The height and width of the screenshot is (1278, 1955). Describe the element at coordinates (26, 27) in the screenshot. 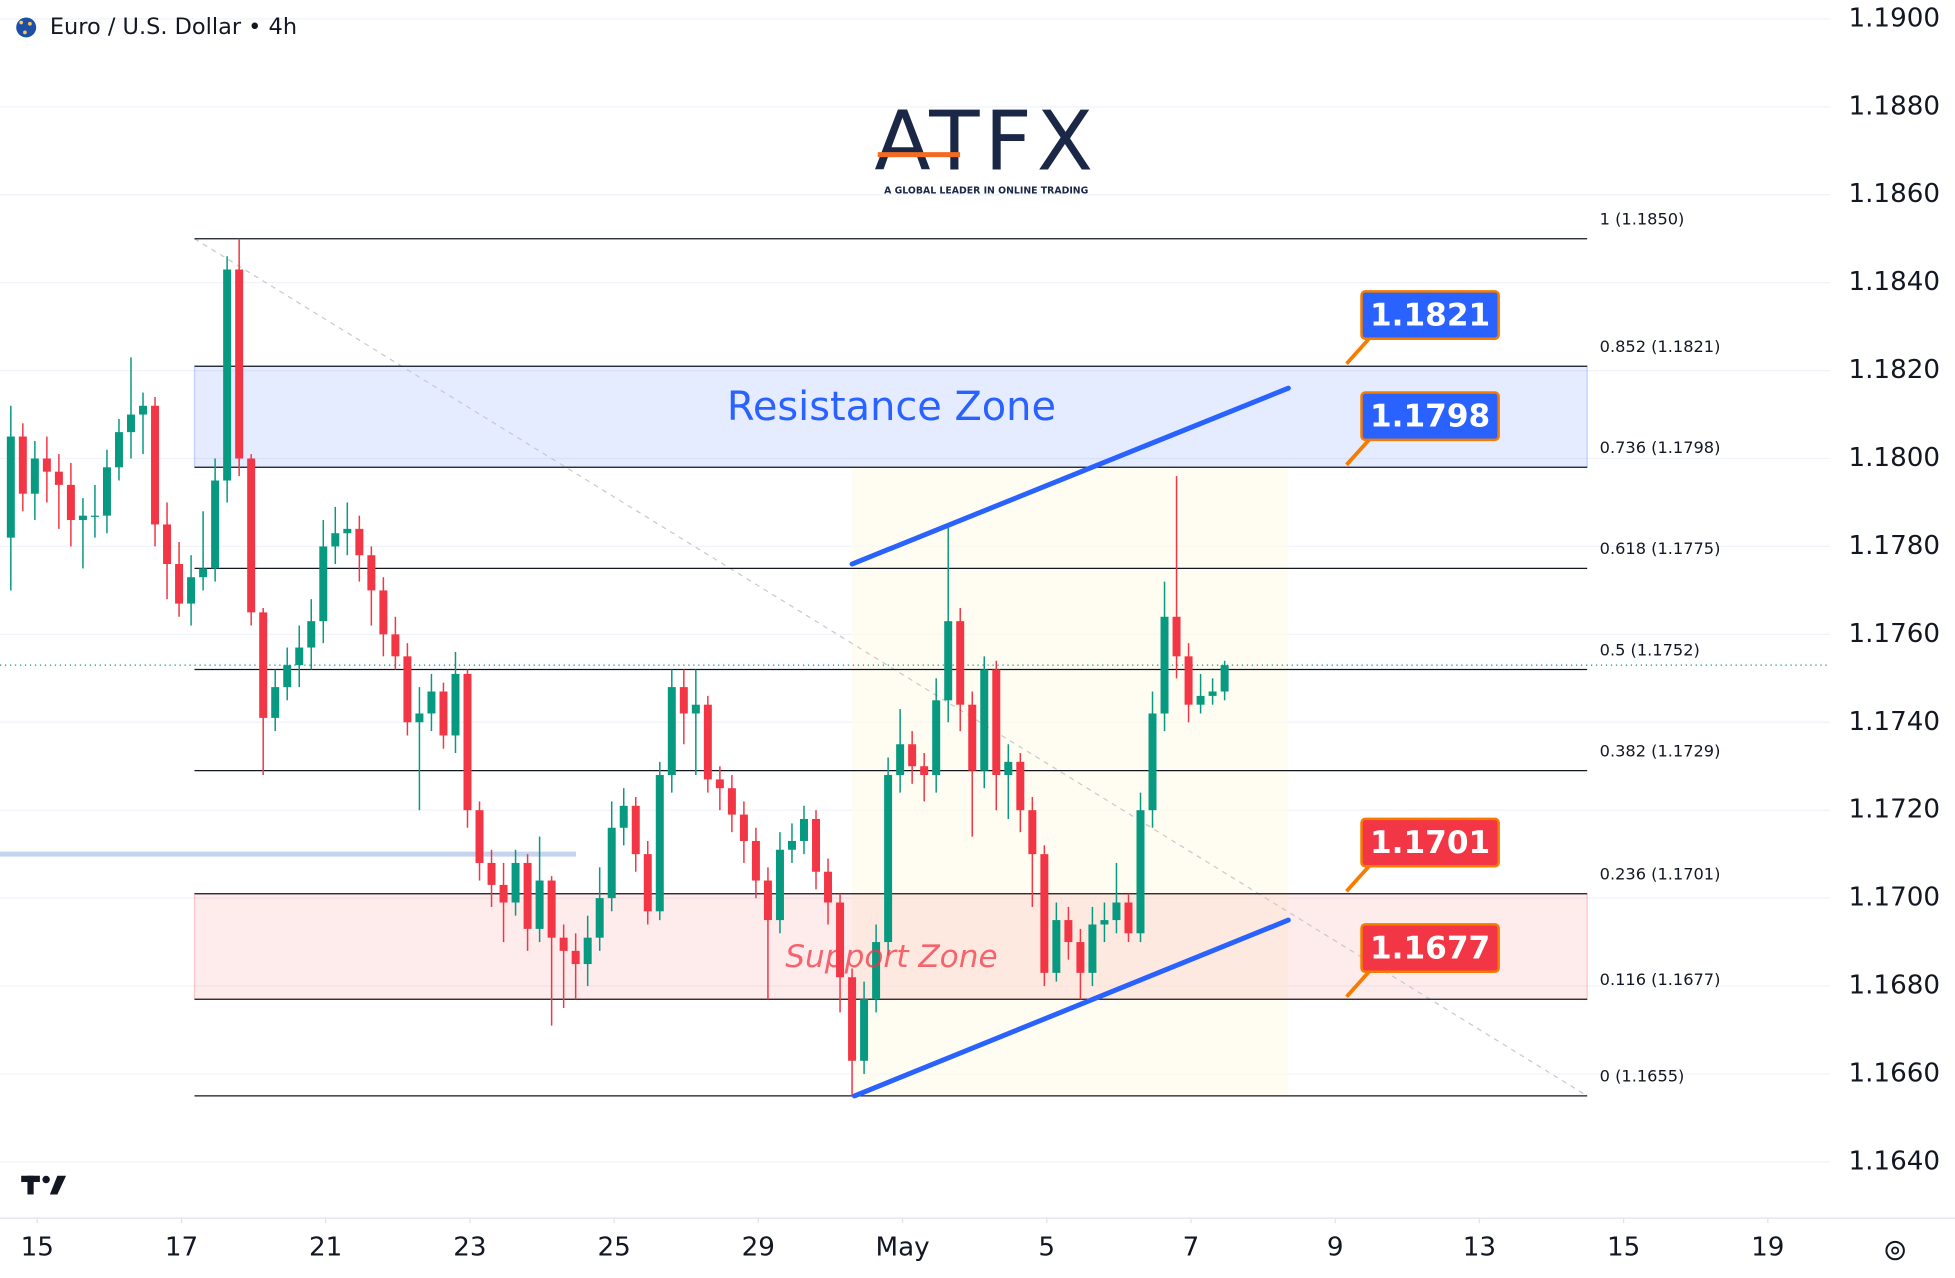

I see `symbol-icon` at that location.